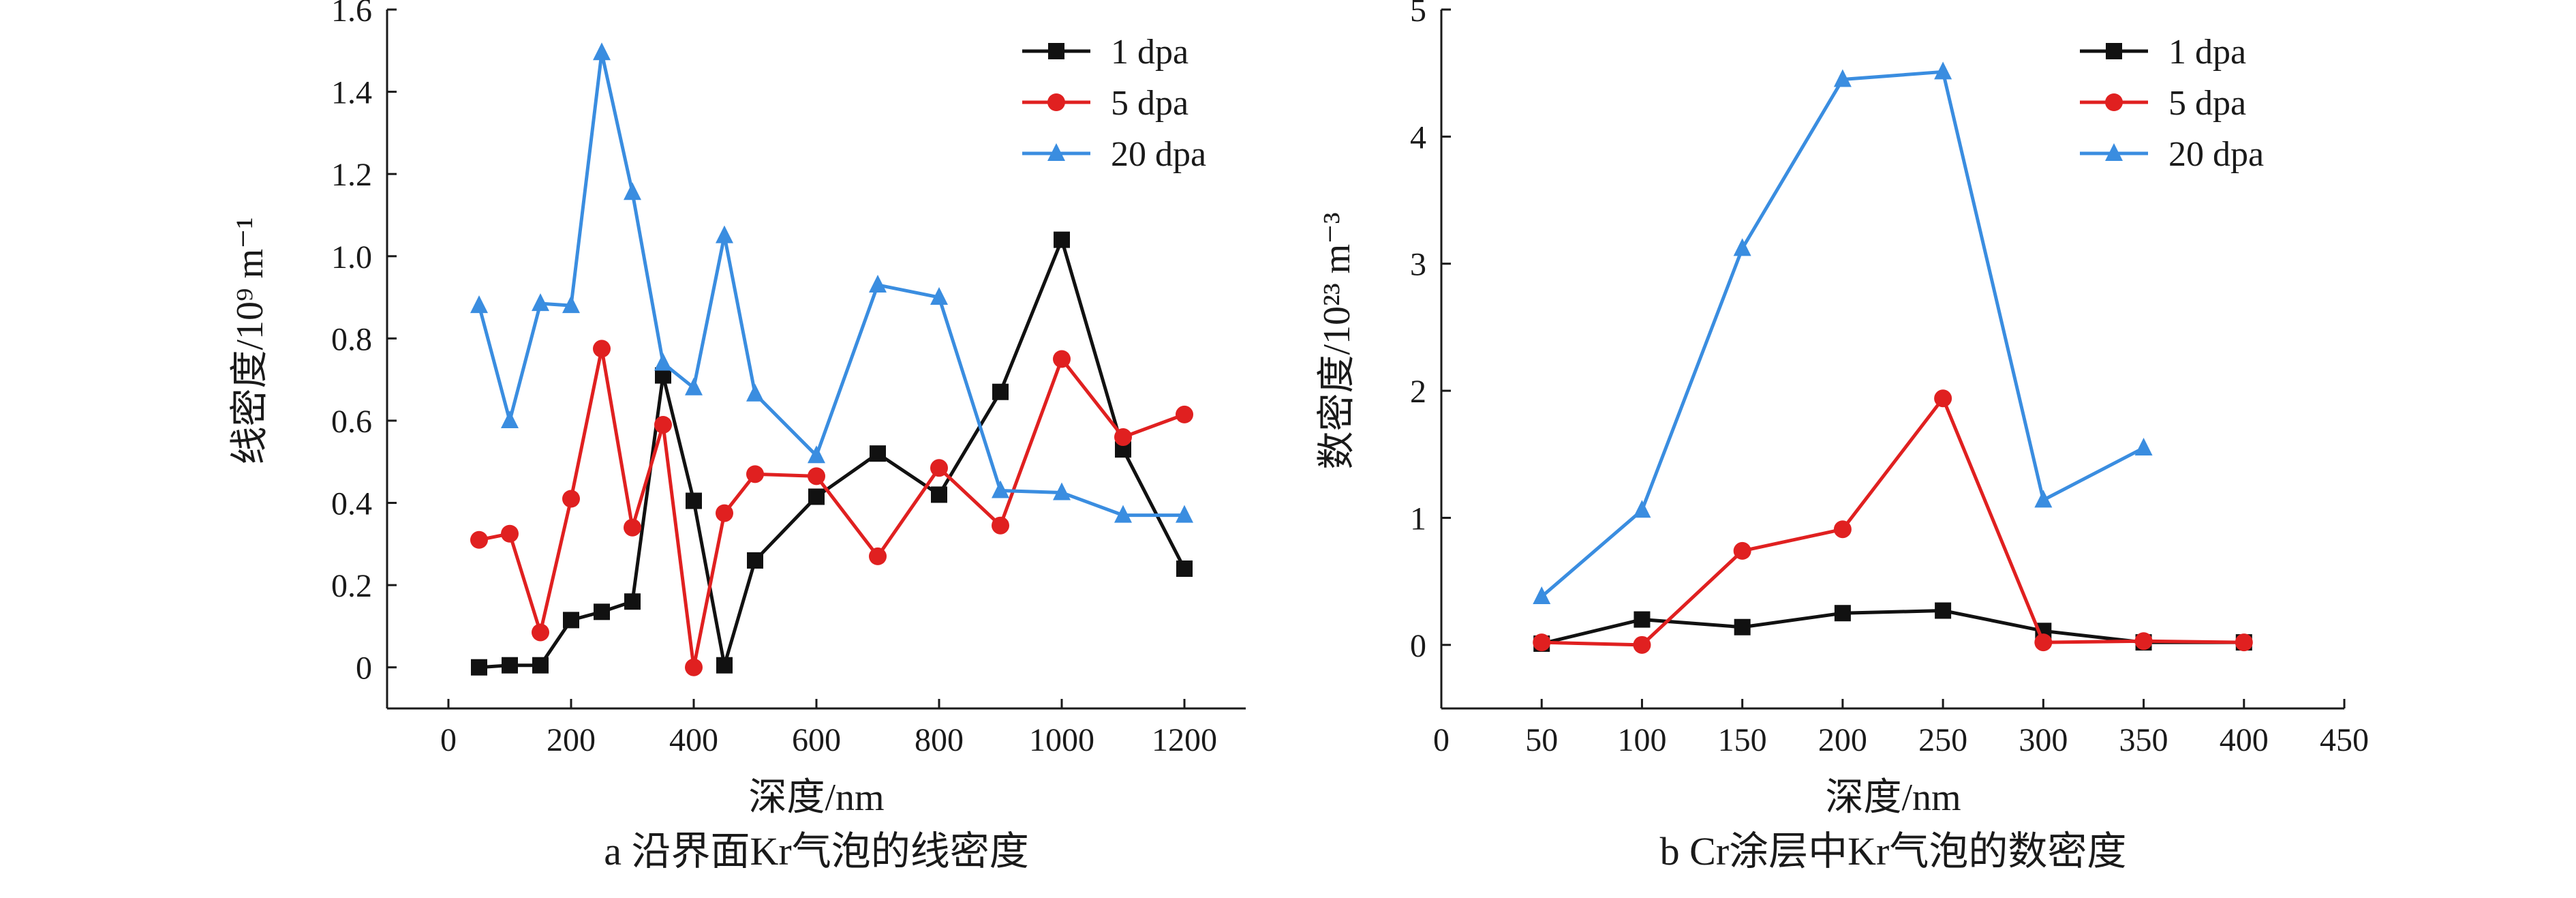 The image size is (2576, 898). Describe the element at coordinates (351, 339) in the screenshot. I see `y-tick-label: 0.8` at that location.